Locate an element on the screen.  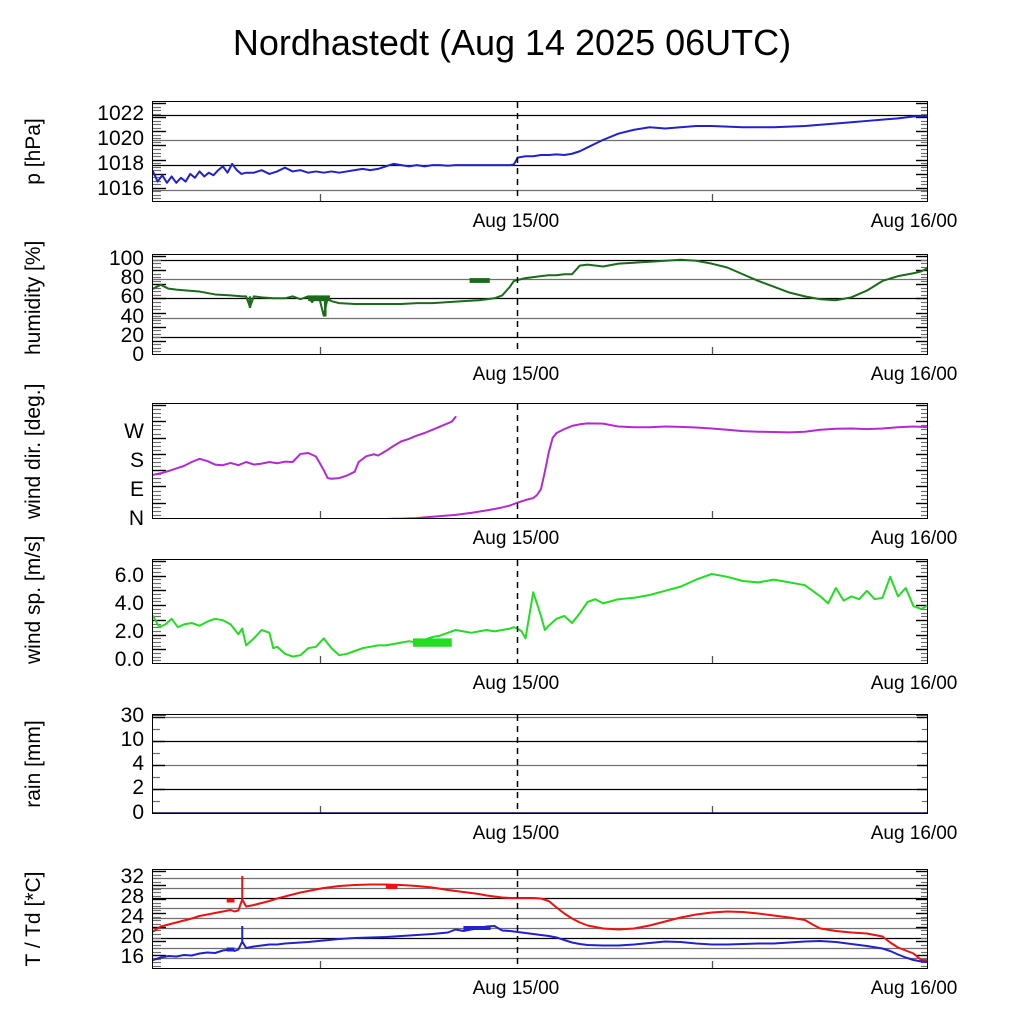
yaxis-label-rain: rain [mm] is located at coordinates (33, 764).